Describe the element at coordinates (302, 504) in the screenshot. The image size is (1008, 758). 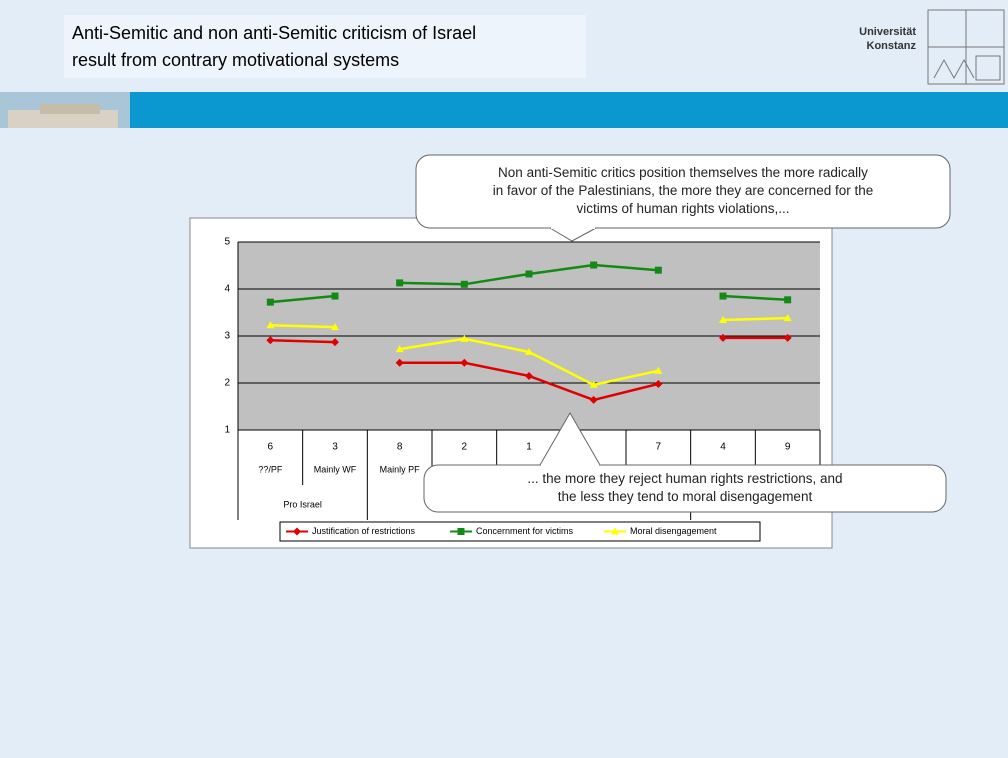
I see `group-label: Pro Israel` at that location.